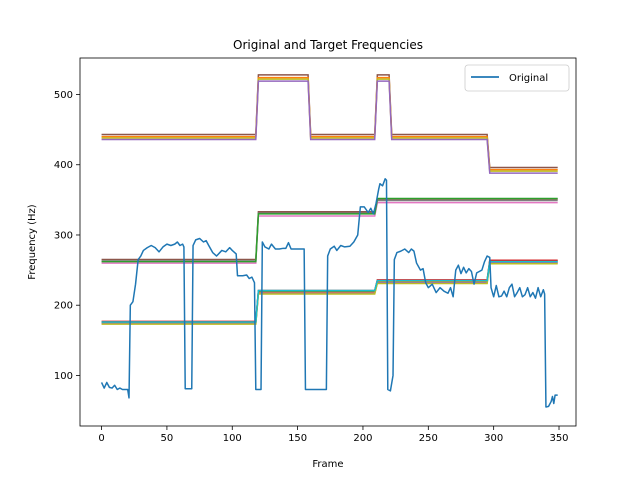 The image size is (640, 480). I want to click on chart-title: Original and Target Frequencies, so click(328, 45).